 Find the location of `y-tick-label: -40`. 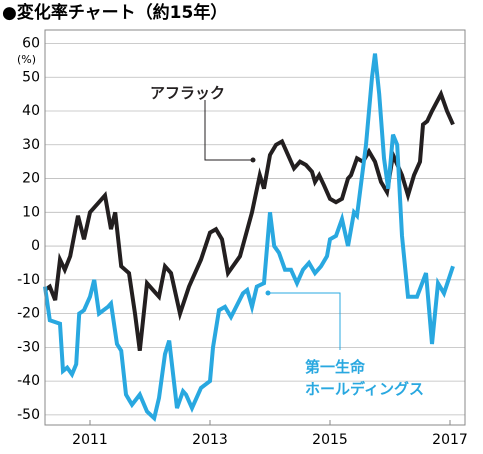

y-tick-label: -40 is located at coordinates (28, 381).